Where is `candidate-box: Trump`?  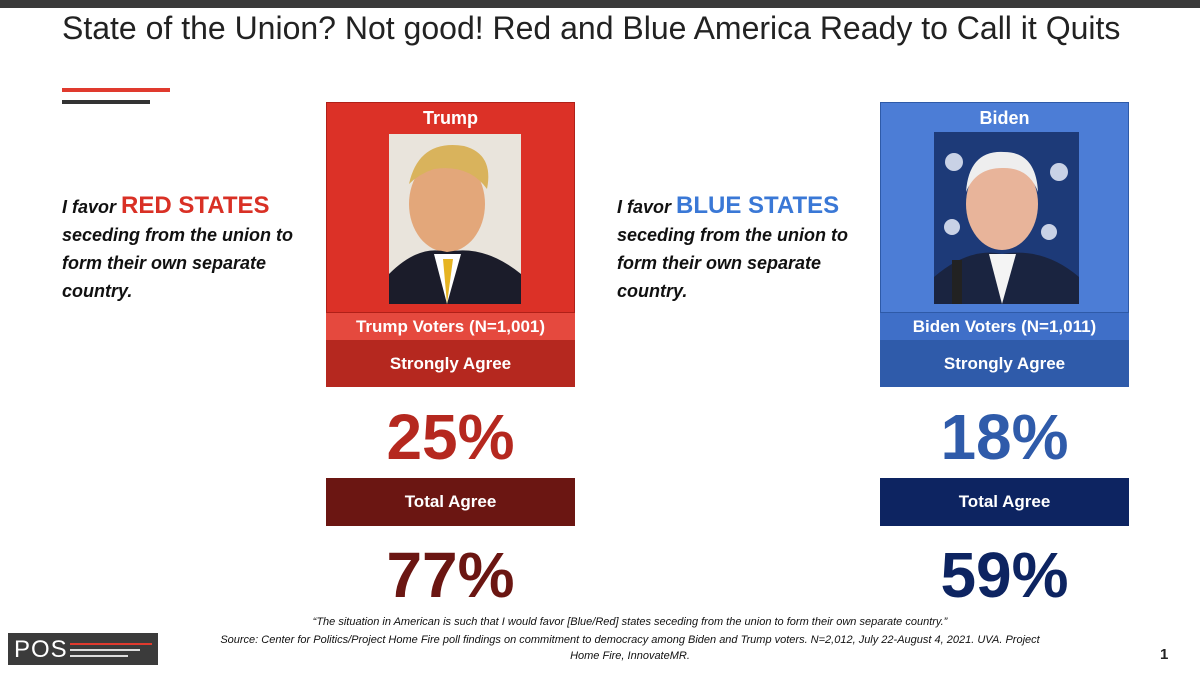 candidate-box: Trump is located at coordinates (450, 207).